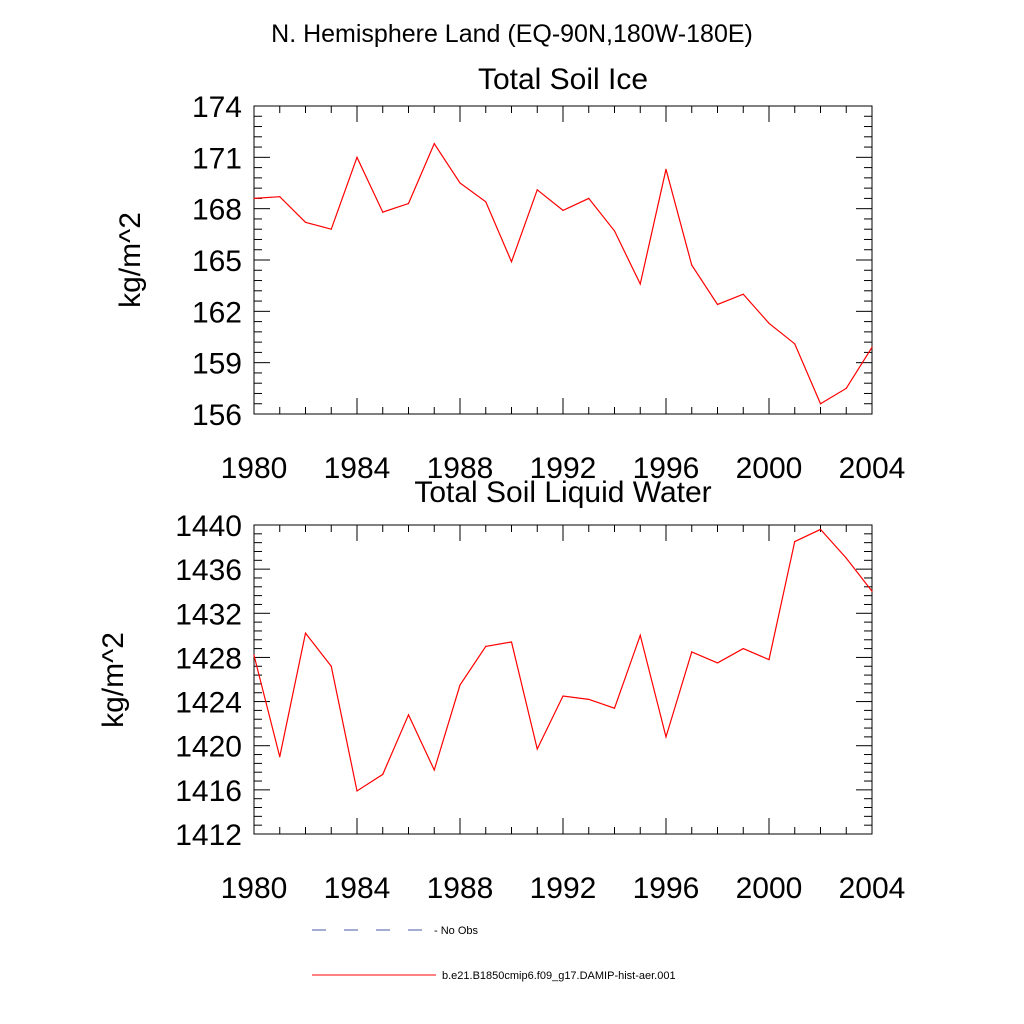 The height and width of the screenshot is (1024, 1024). Describe the element at coordinates (217, 107) in the screenshot. I see `soil-ice-ytick-label: 174` at that location.